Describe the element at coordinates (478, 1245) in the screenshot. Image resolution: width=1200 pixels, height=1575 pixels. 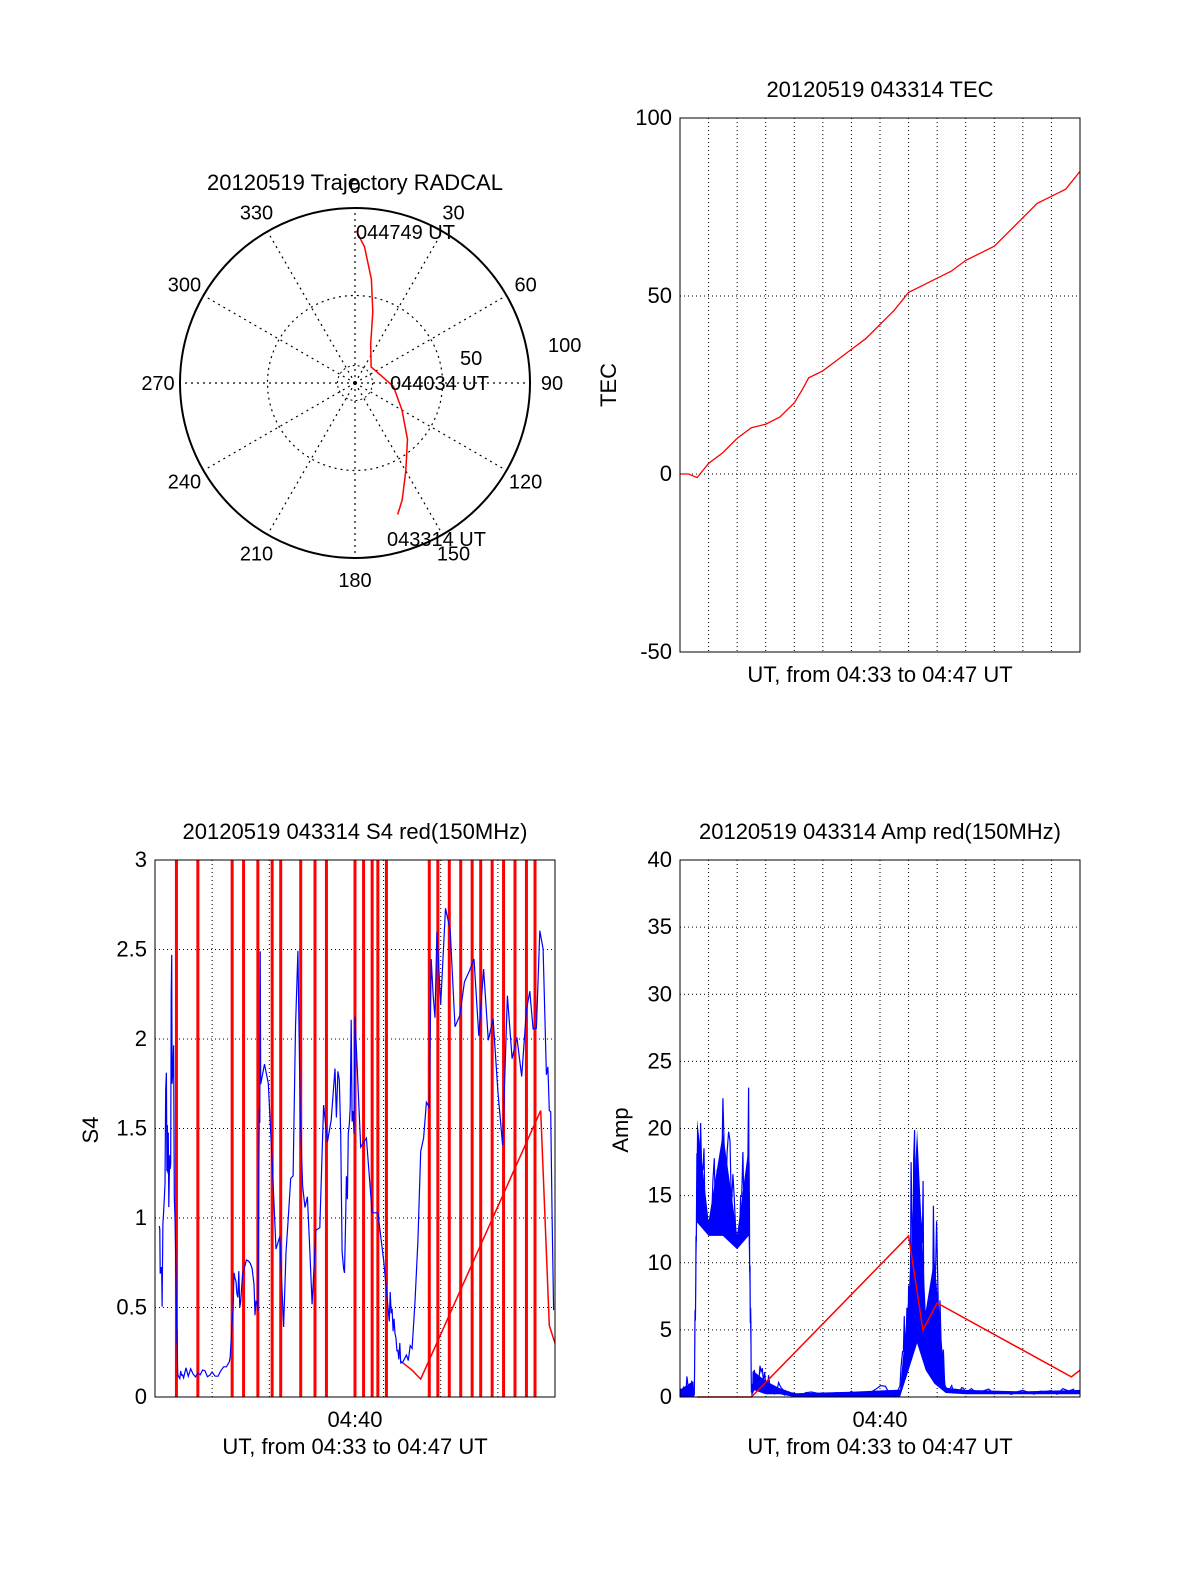
I see `s4-red-trace` at that location.